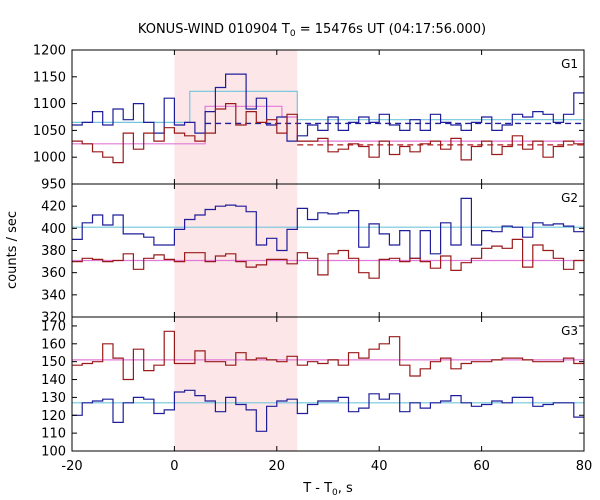 The height and width of the screenshot is (500, 600). What do you see at coordinates (12, 250) in the screenshot?
I see `y-axis-label: counts / sec` at bounding box center [12, 250].